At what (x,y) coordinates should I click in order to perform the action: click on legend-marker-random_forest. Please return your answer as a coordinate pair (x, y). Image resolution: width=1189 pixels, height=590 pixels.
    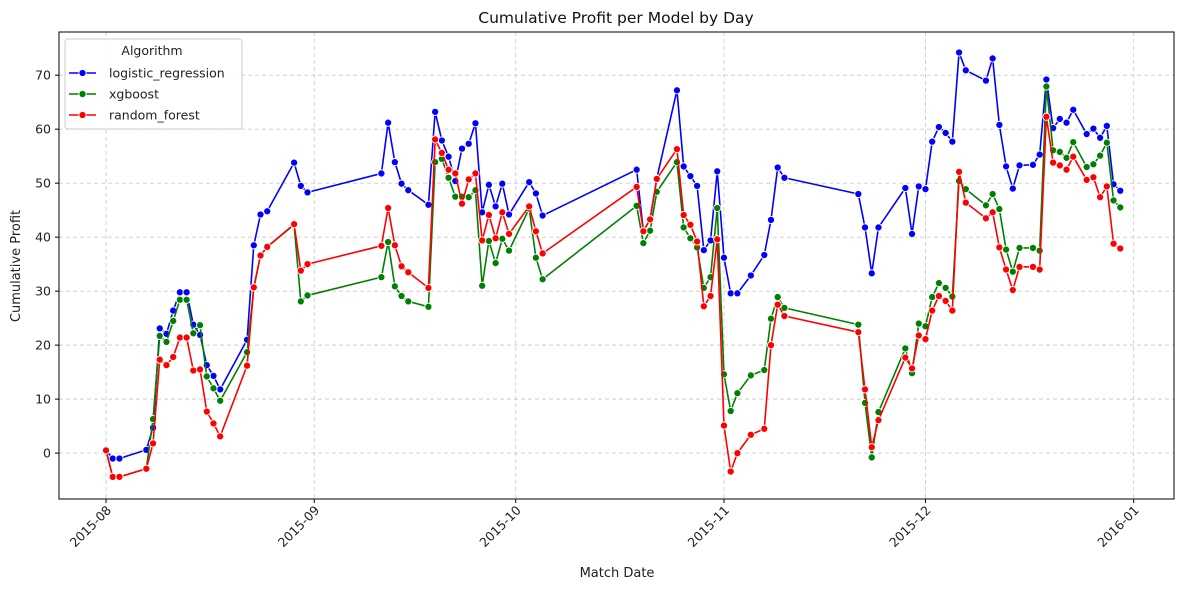
    Looking at the image, I should click on (82, 115).